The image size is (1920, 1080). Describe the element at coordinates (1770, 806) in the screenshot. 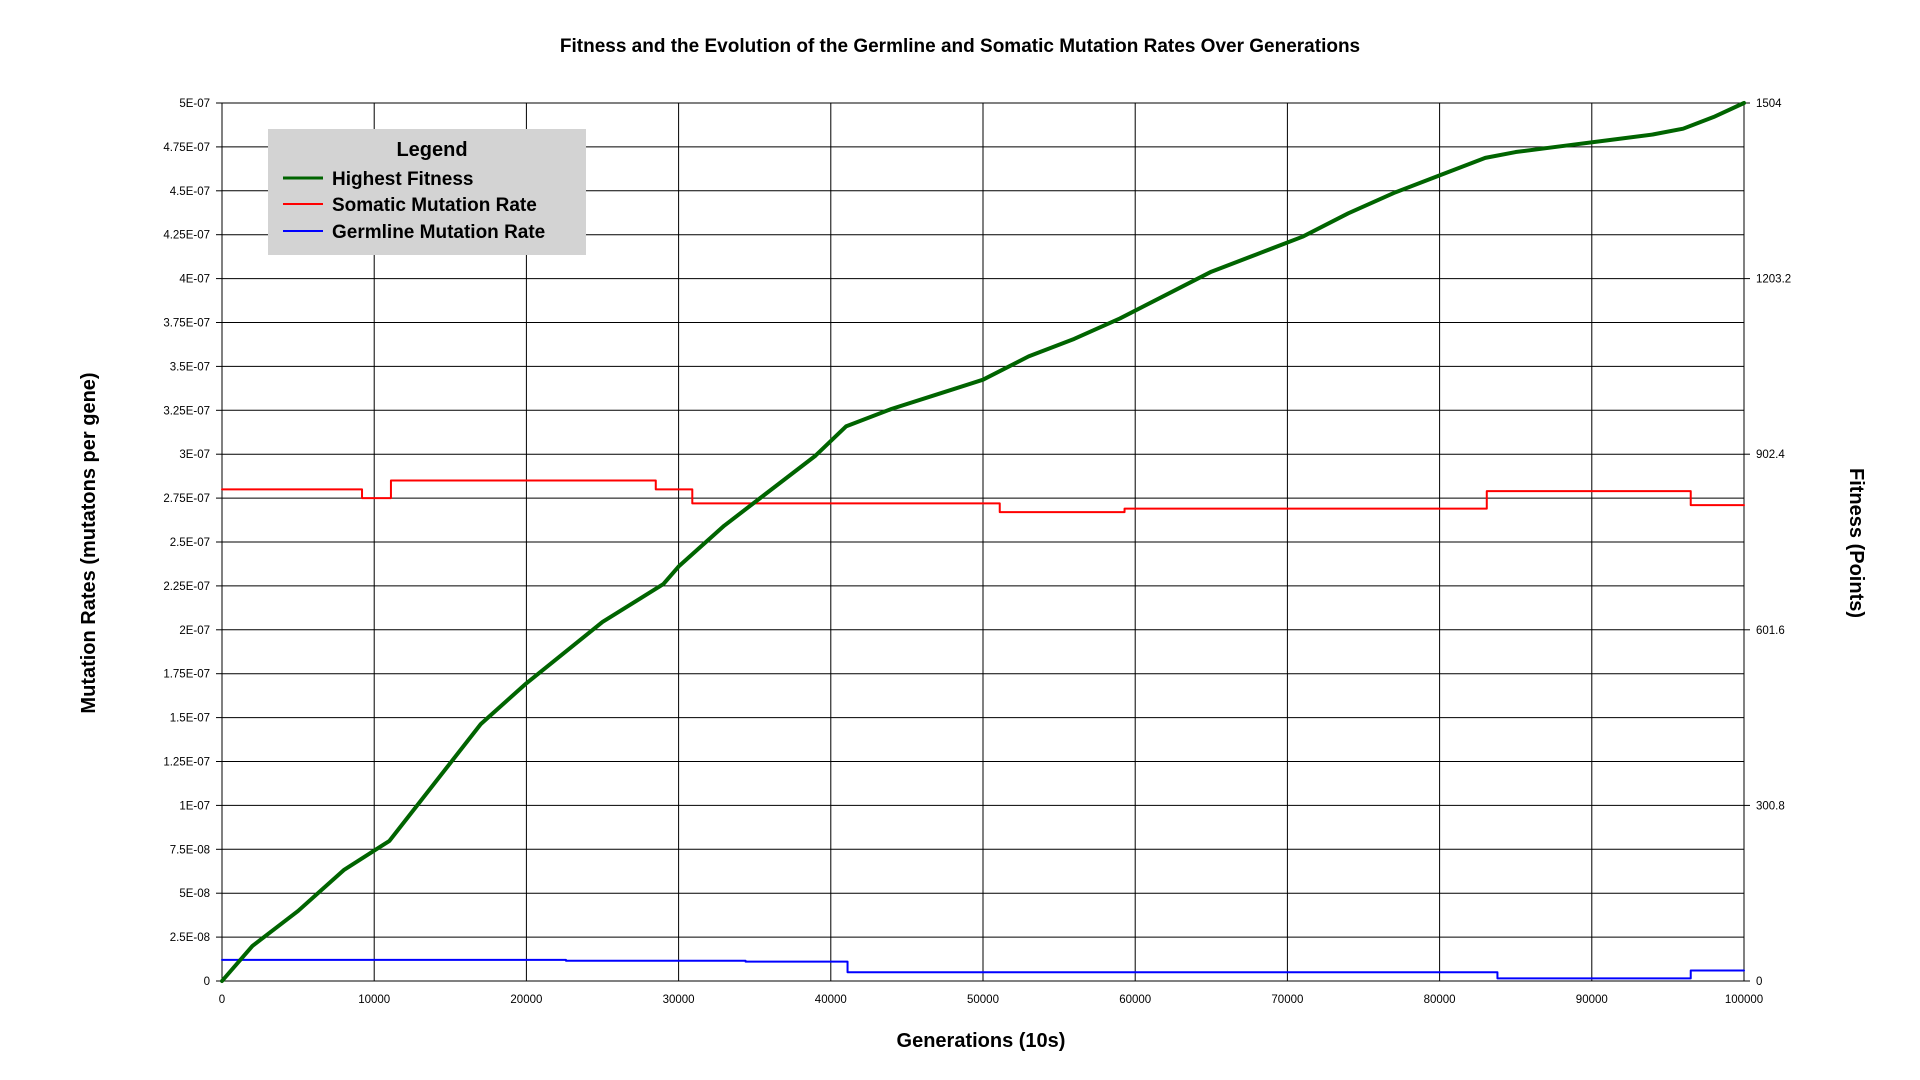

I see `y-right-tick-label: 300.8` at that location.